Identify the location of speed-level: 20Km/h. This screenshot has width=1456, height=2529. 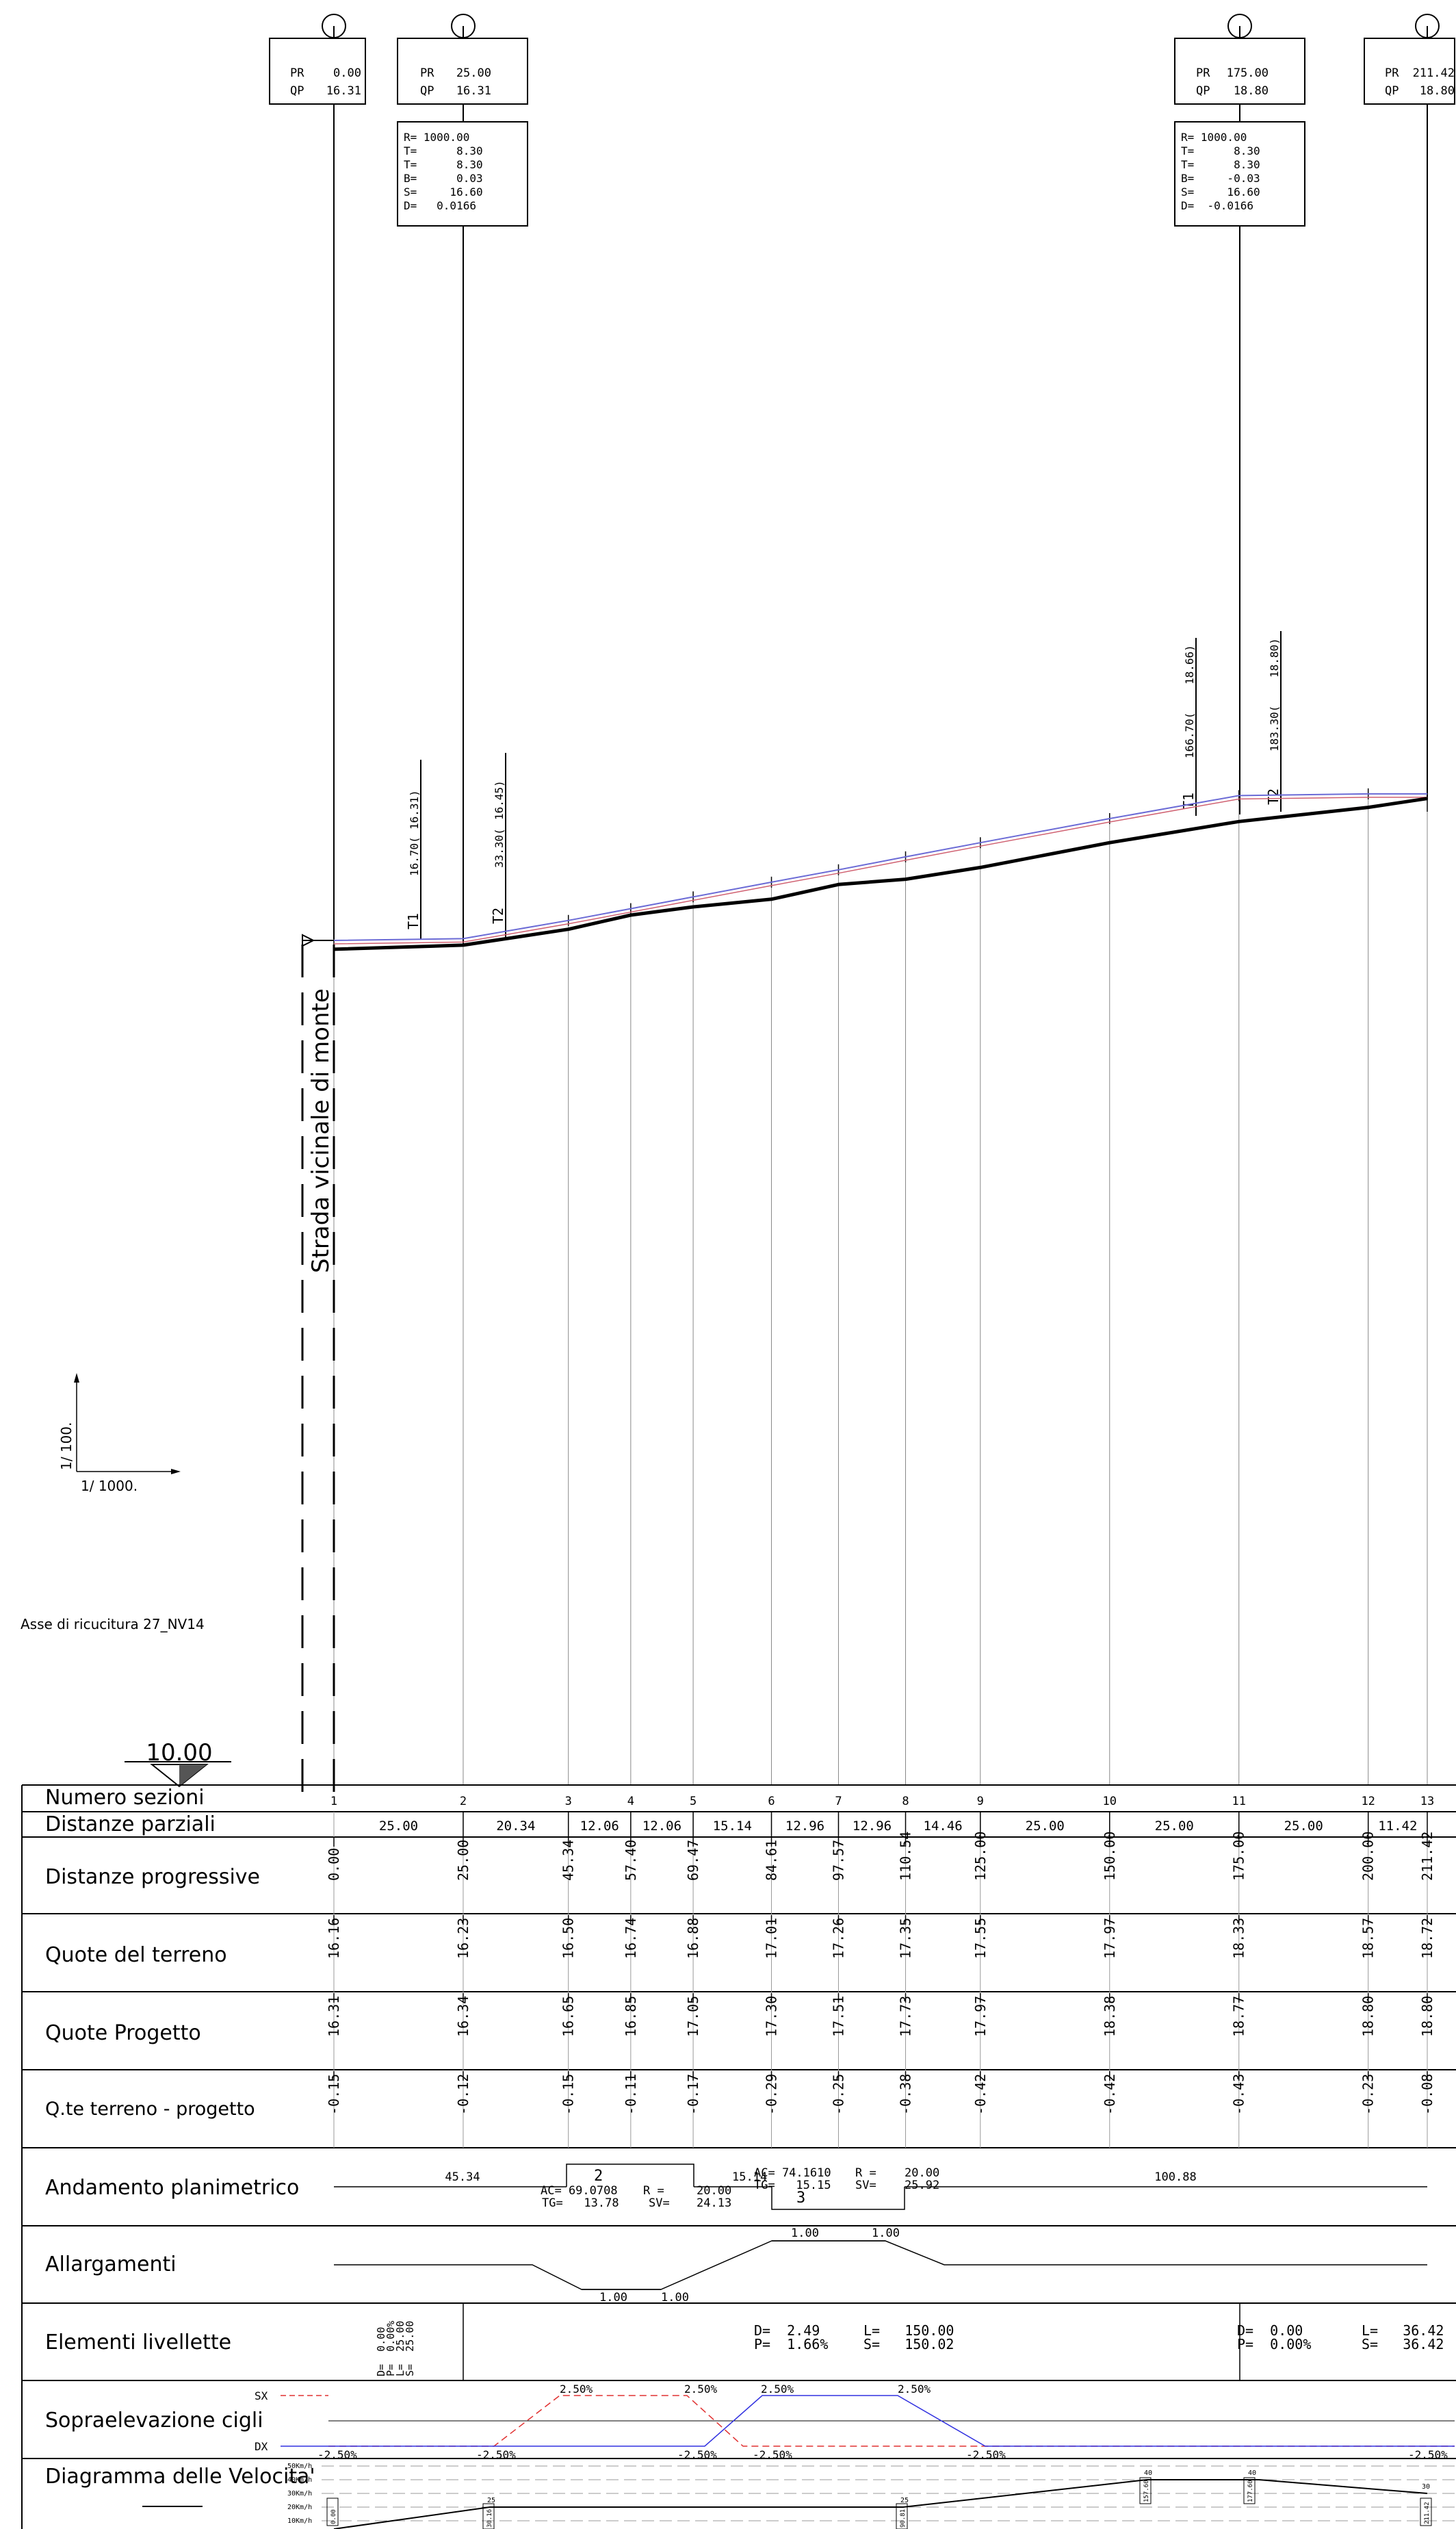
(299, 2507).